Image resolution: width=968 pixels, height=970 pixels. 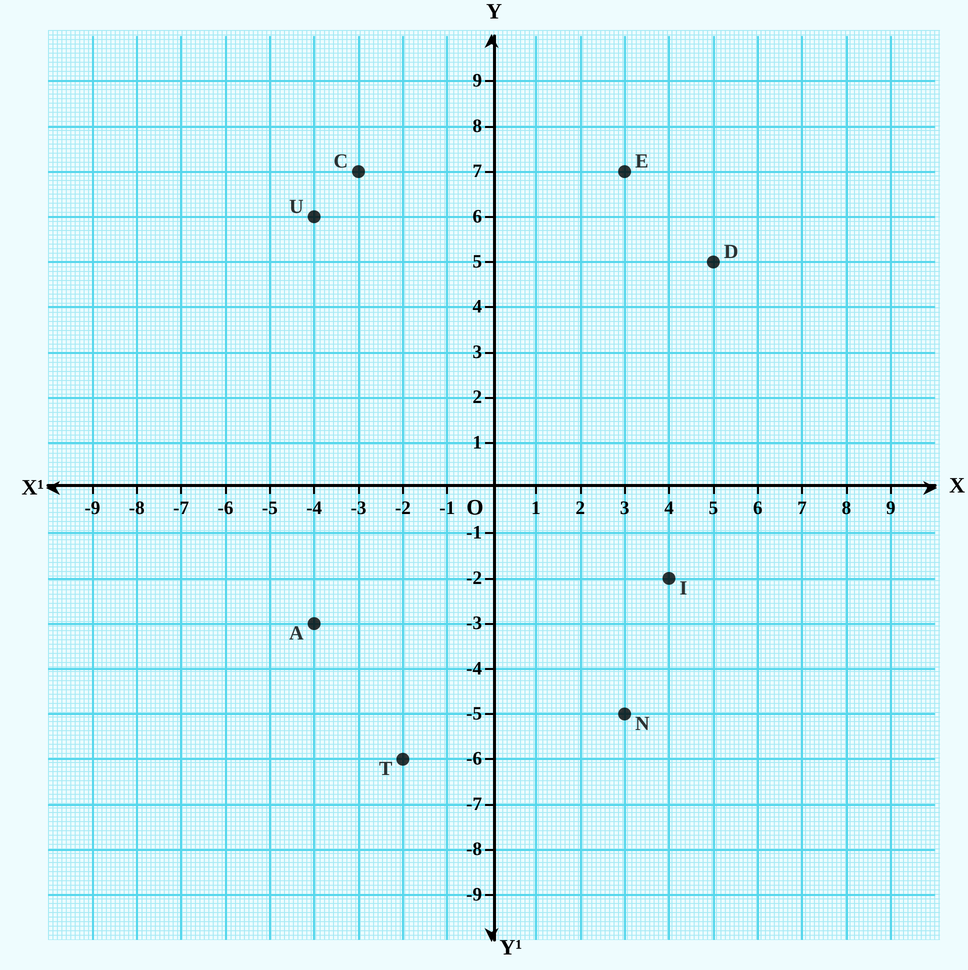 I want to click on y-tick-label: 4, so click(x=477, y=307).